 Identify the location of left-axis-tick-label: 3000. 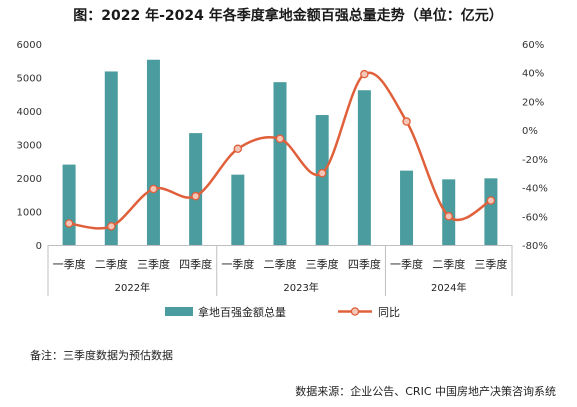
(29, 146).